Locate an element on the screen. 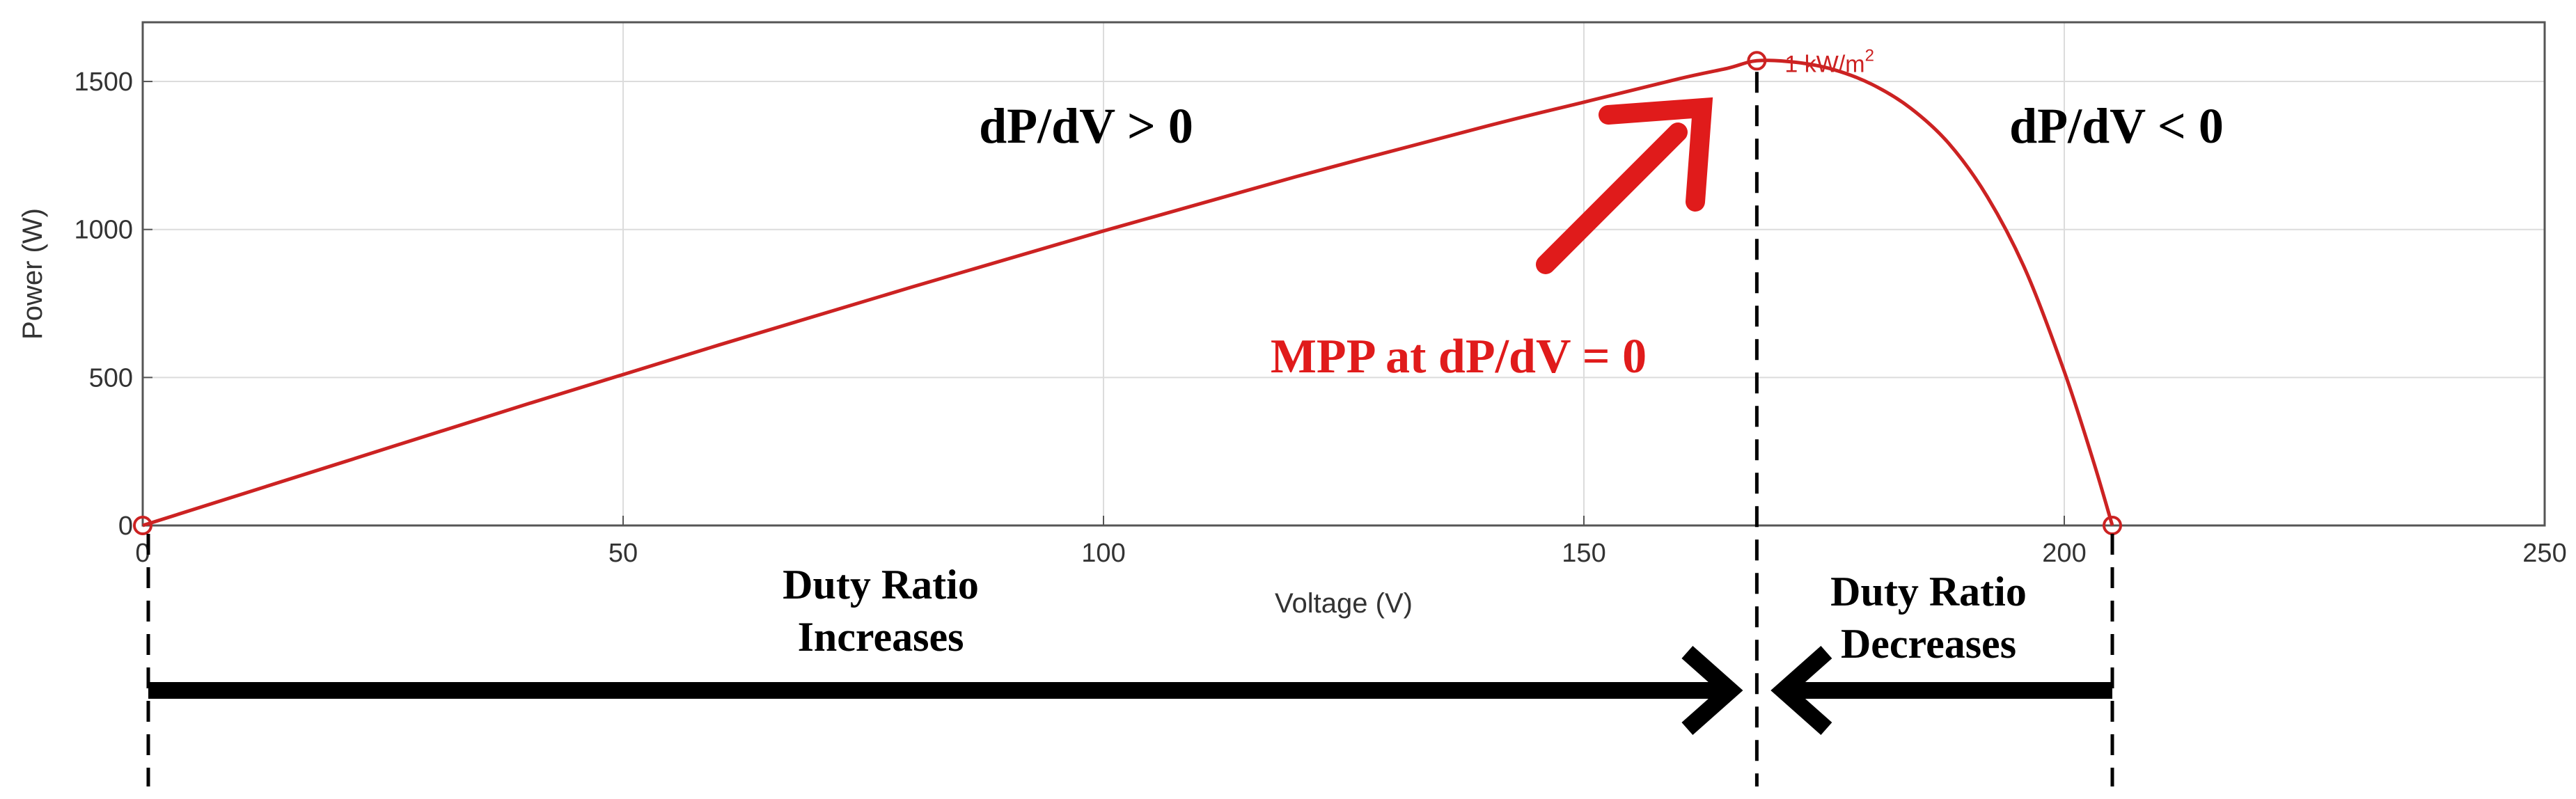 The image size is (2576, 799). annotation-mpp: MPP at dP/dV = 0 is located at coordinates (1459, 356).